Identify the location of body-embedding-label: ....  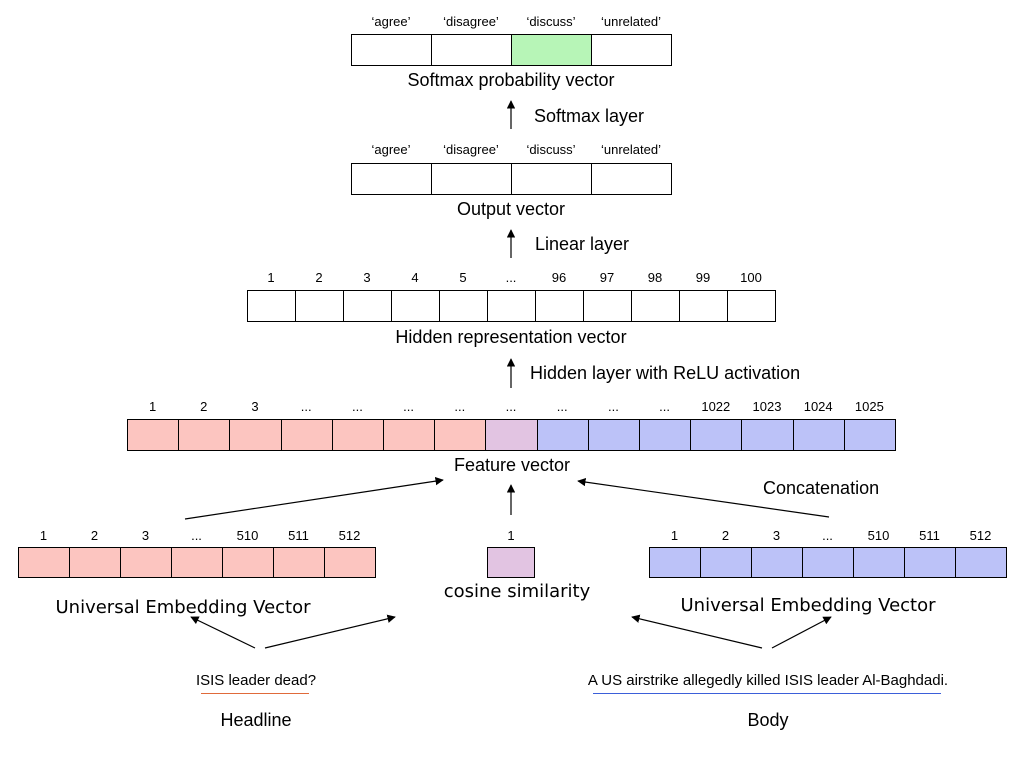
(827, 535).